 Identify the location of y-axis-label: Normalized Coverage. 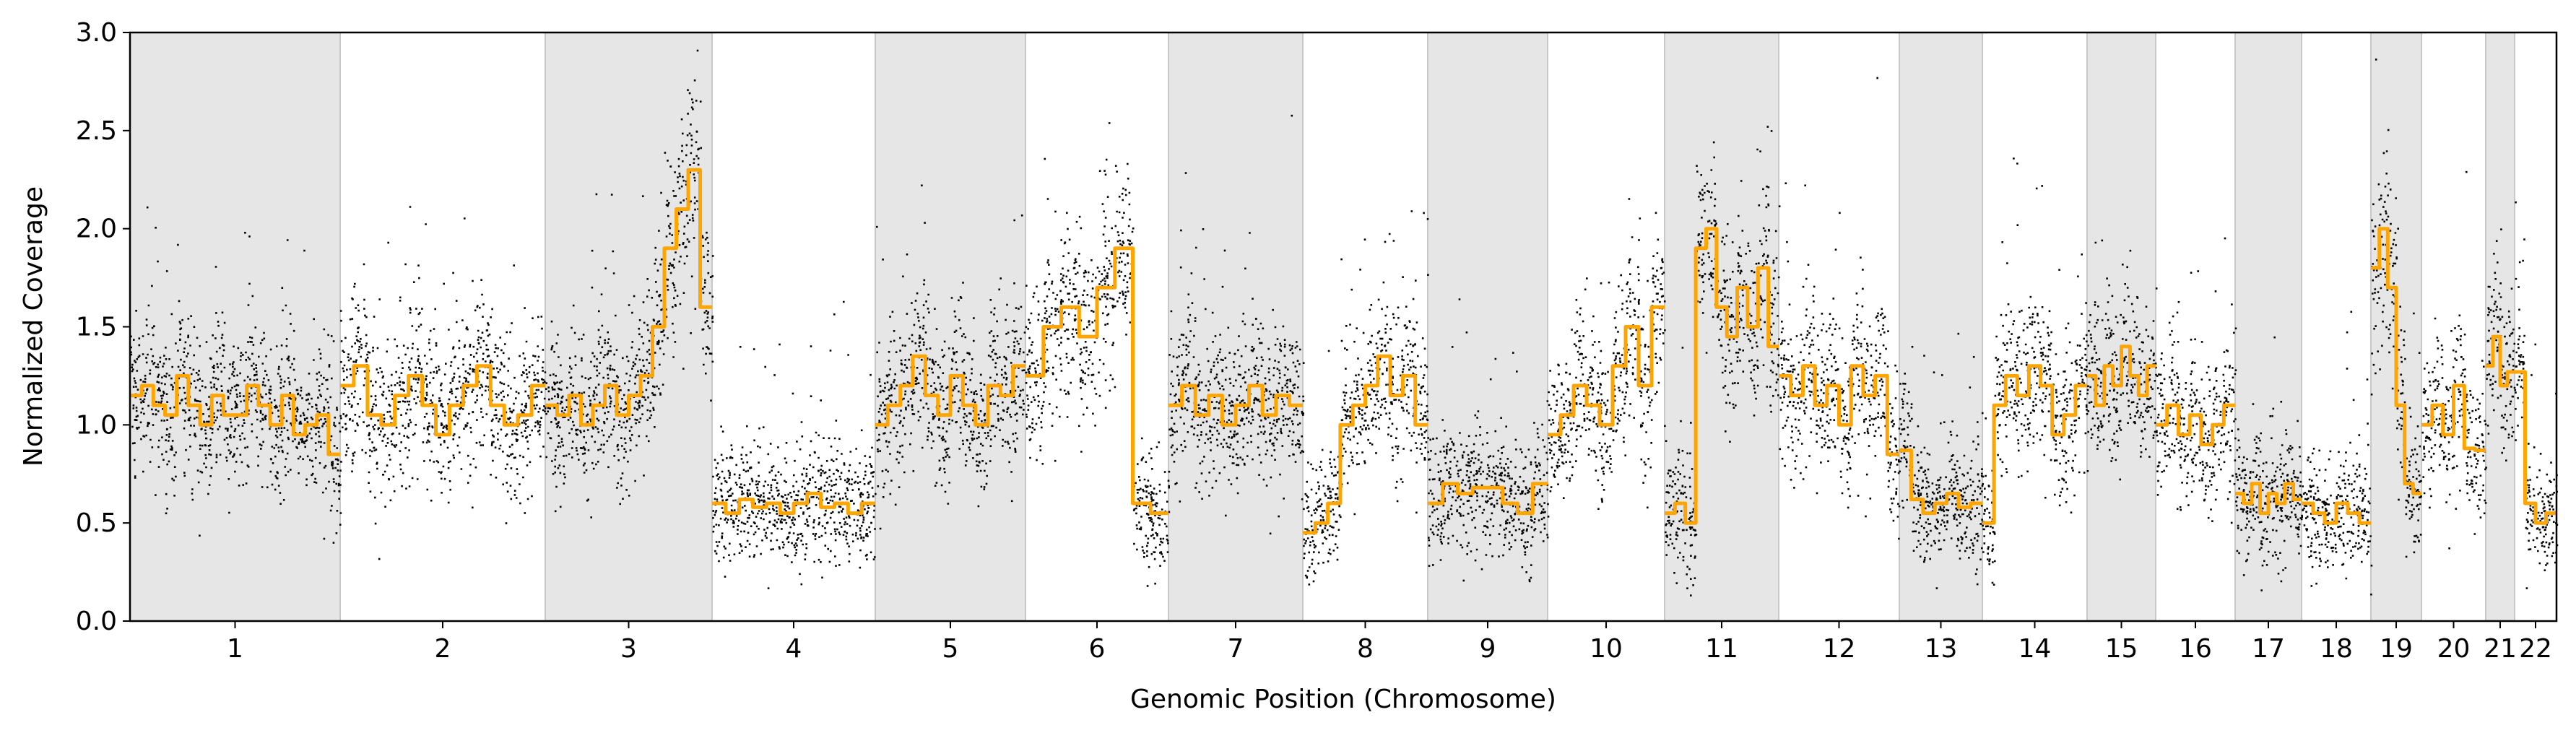
(33, 326).